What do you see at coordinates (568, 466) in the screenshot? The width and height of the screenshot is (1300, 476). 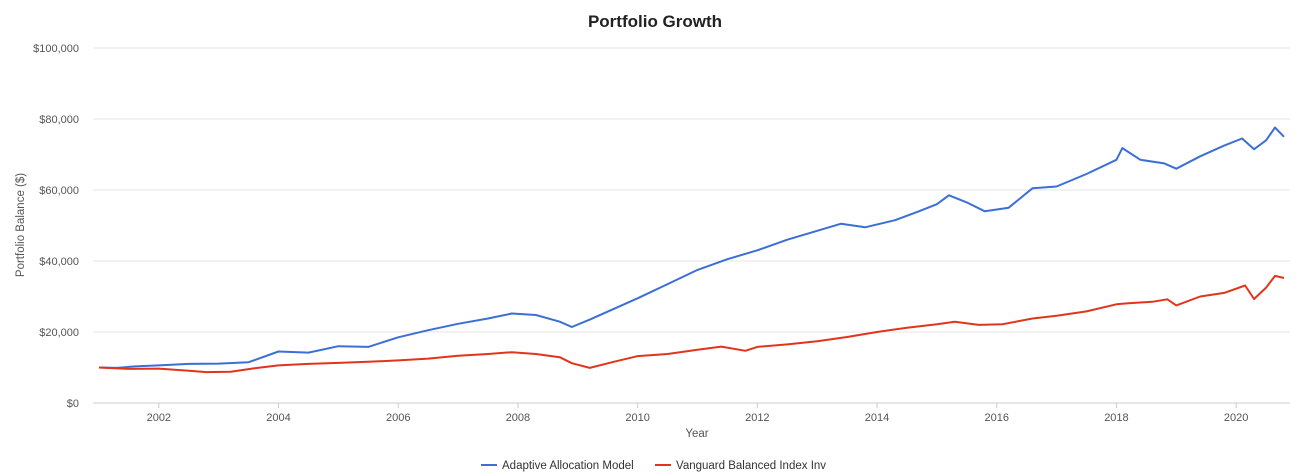 I see `legend-label-adaptive: Adaptive Allocation Model` at bounding box center [568, 466].